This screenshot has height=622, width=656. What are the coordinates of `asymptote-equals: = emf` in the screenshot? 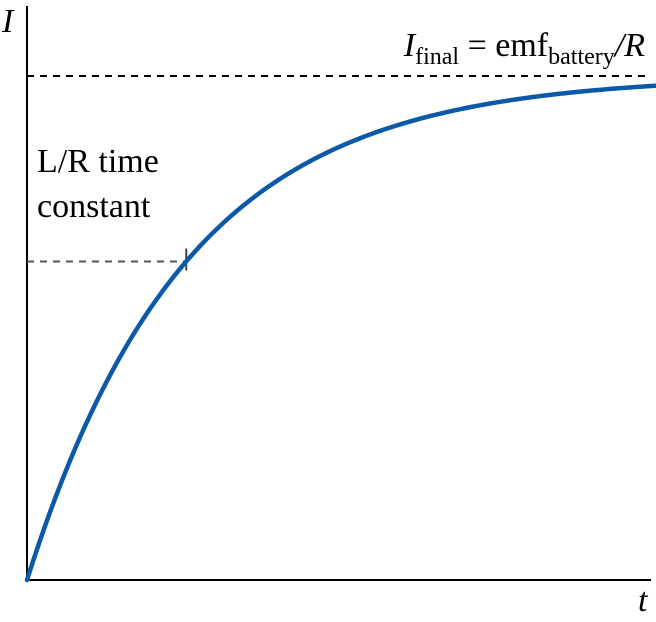 It's located at (504, 45).